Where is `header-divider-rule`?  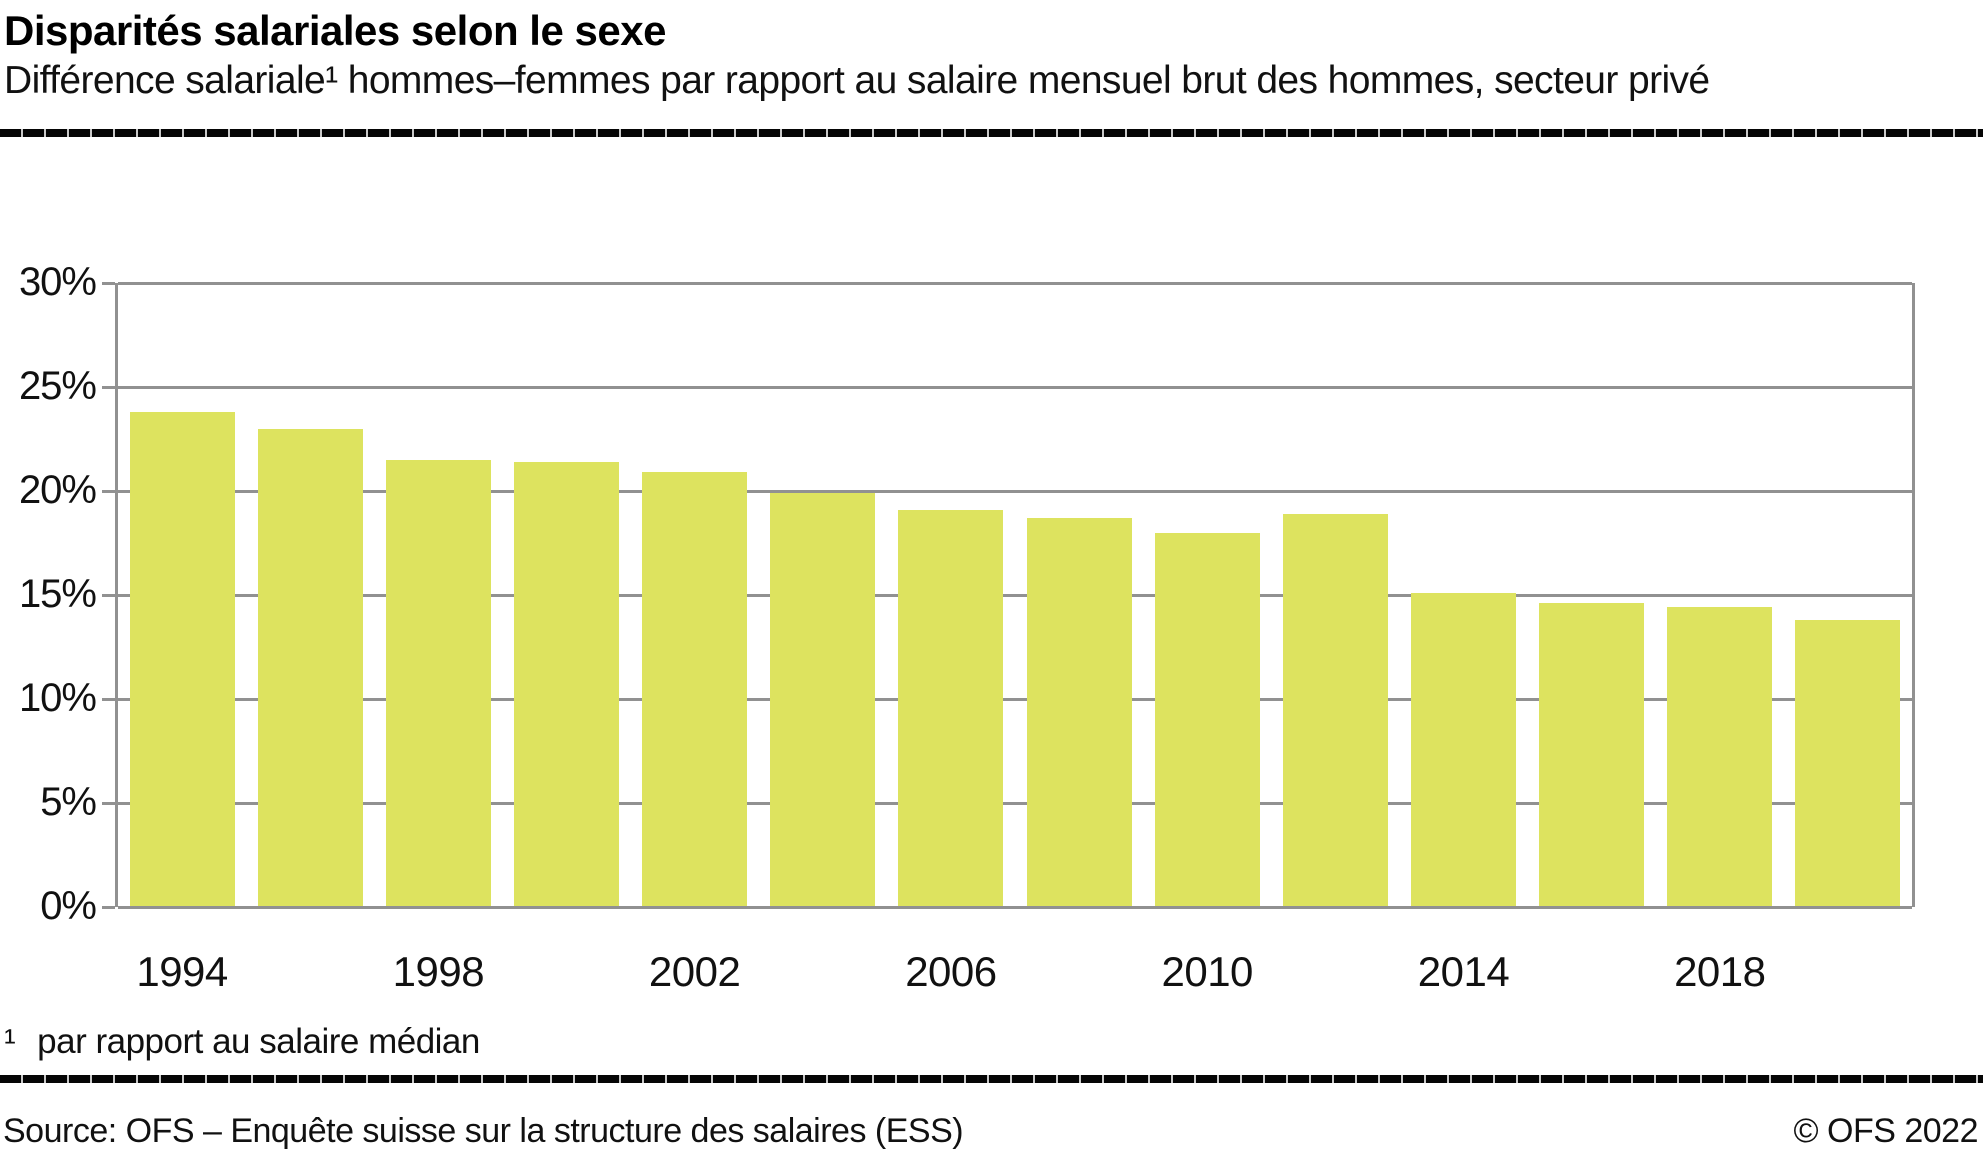 header-divider-rule is located at coordinates (991, 133).